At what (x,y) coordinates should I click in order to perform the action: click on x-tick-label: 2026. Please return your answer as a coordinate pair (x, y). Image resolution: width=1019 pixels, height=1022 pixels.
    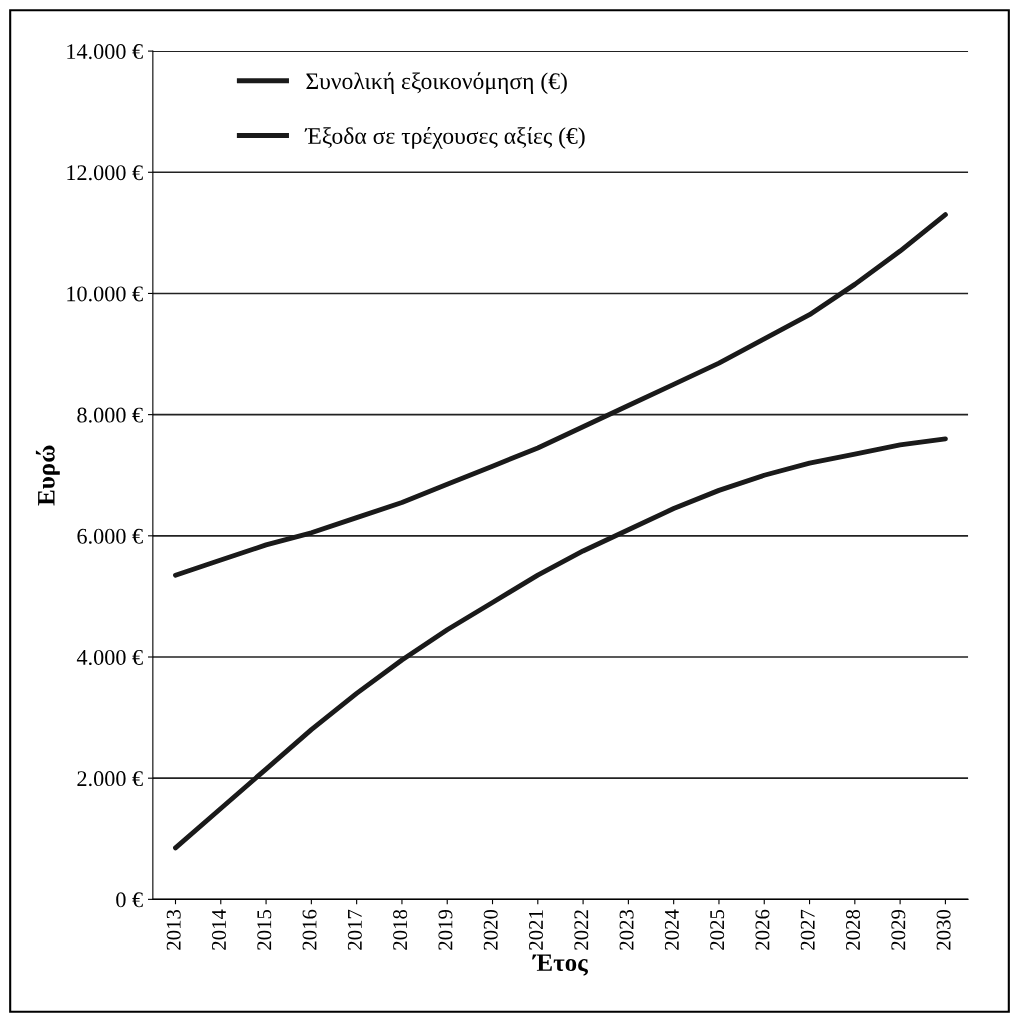
    Looking at the image, I should click on (762, 929).